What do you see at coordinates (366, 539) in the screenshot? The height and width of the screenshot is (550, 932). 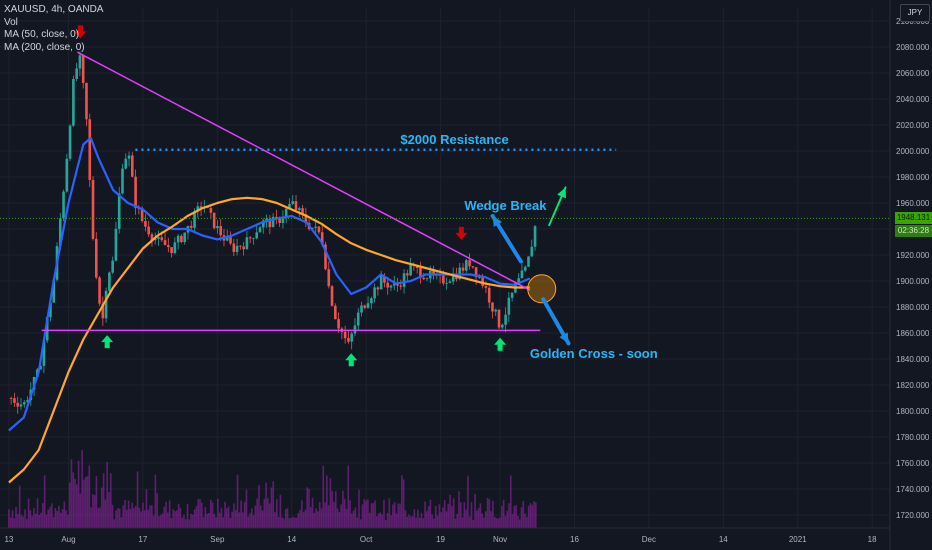 I see `x-tick-label: Oct` at bounding box center [366, 539].